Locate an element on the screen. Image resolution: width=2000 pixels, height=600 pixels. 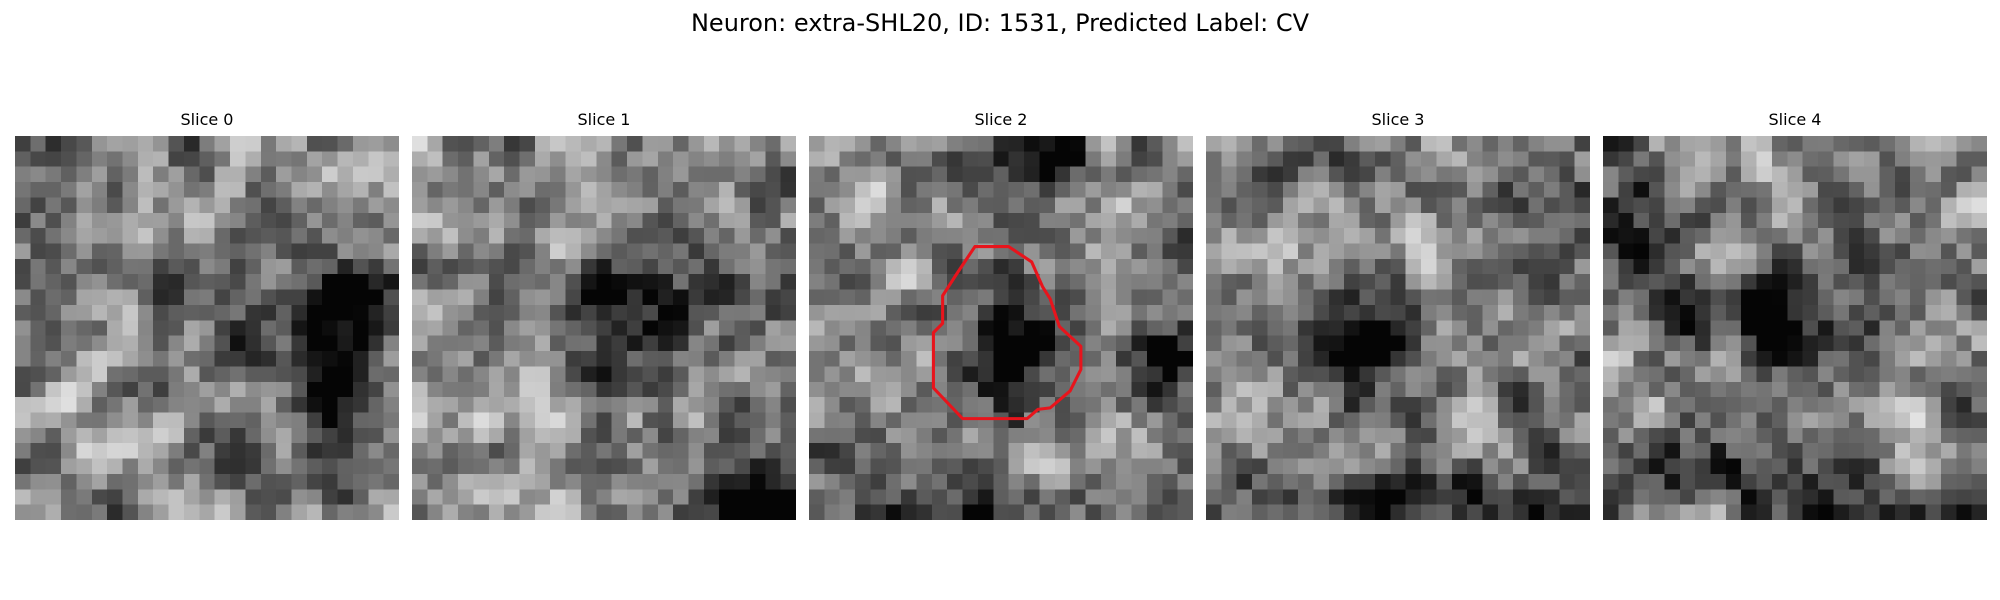
panel-slice-4: Slice 4 is located at coordinates (1795, 314).